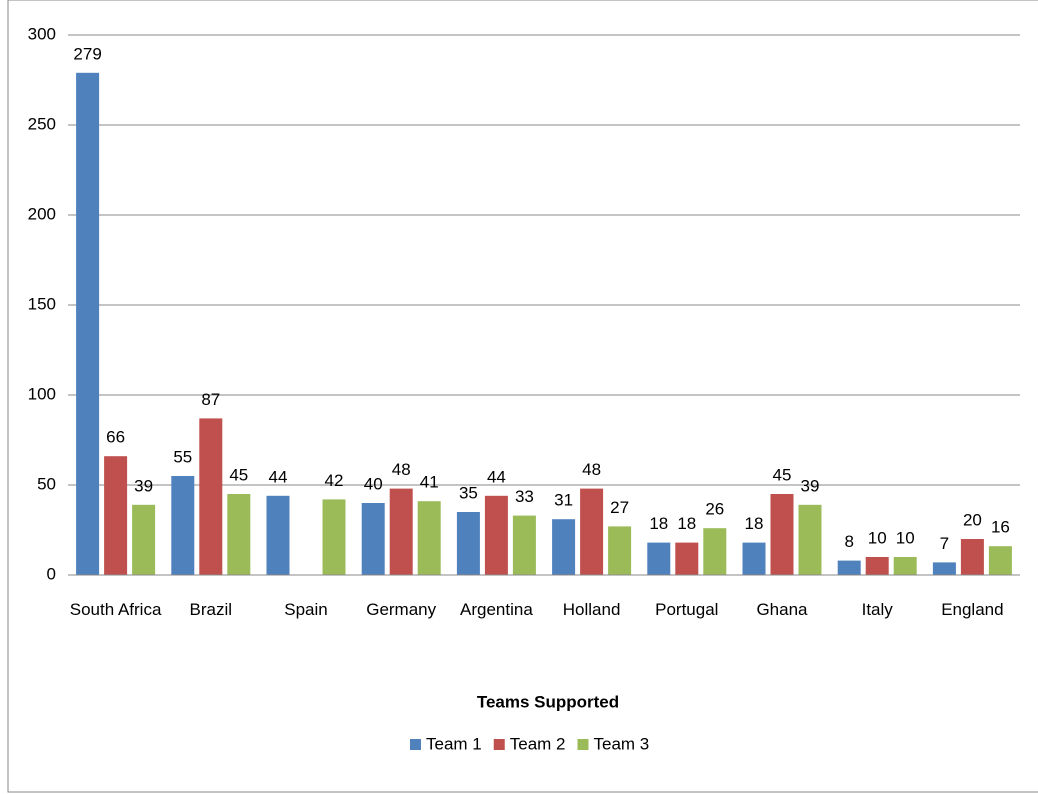 This screenshot has height=794, width=1038. I want to click on data-label: 55, so click(182, 456).